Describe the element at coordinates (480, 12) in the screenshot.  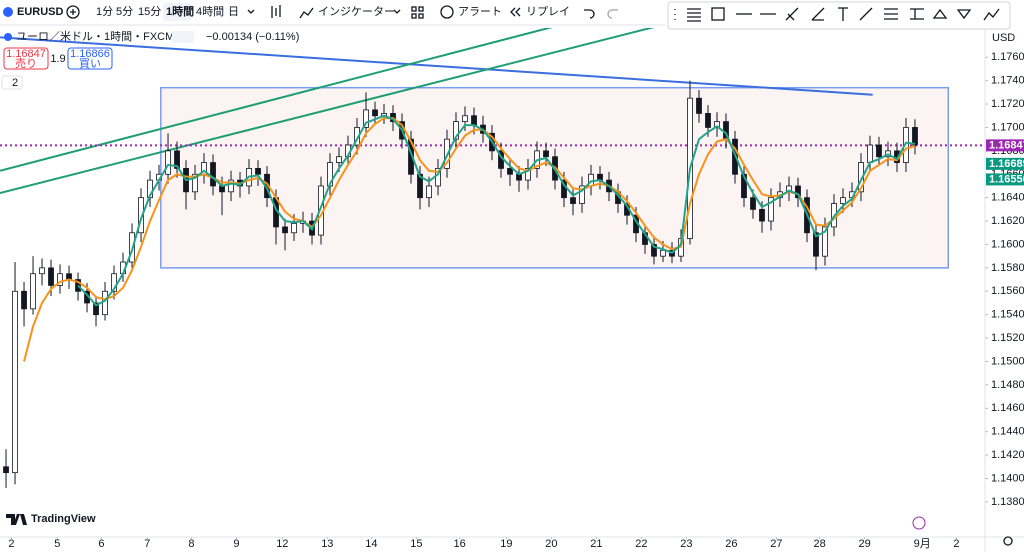
I see `alert-button: アラート` at that location.